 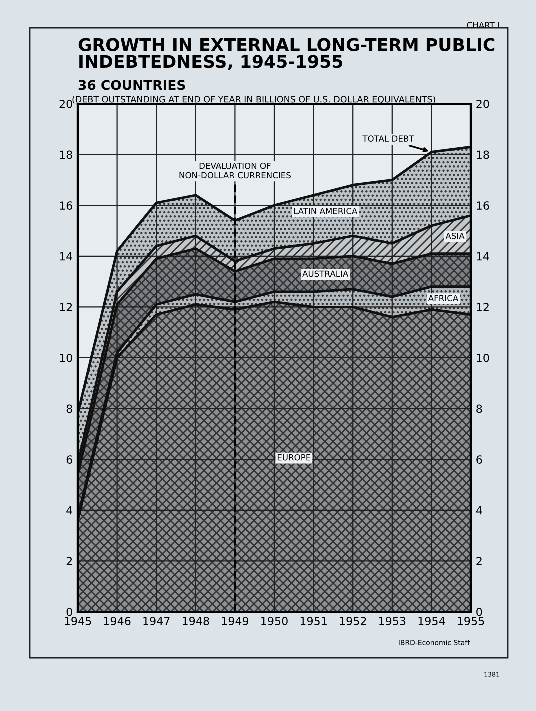 I want to click on y-tick-label: 4, so click(x=69, y=510).